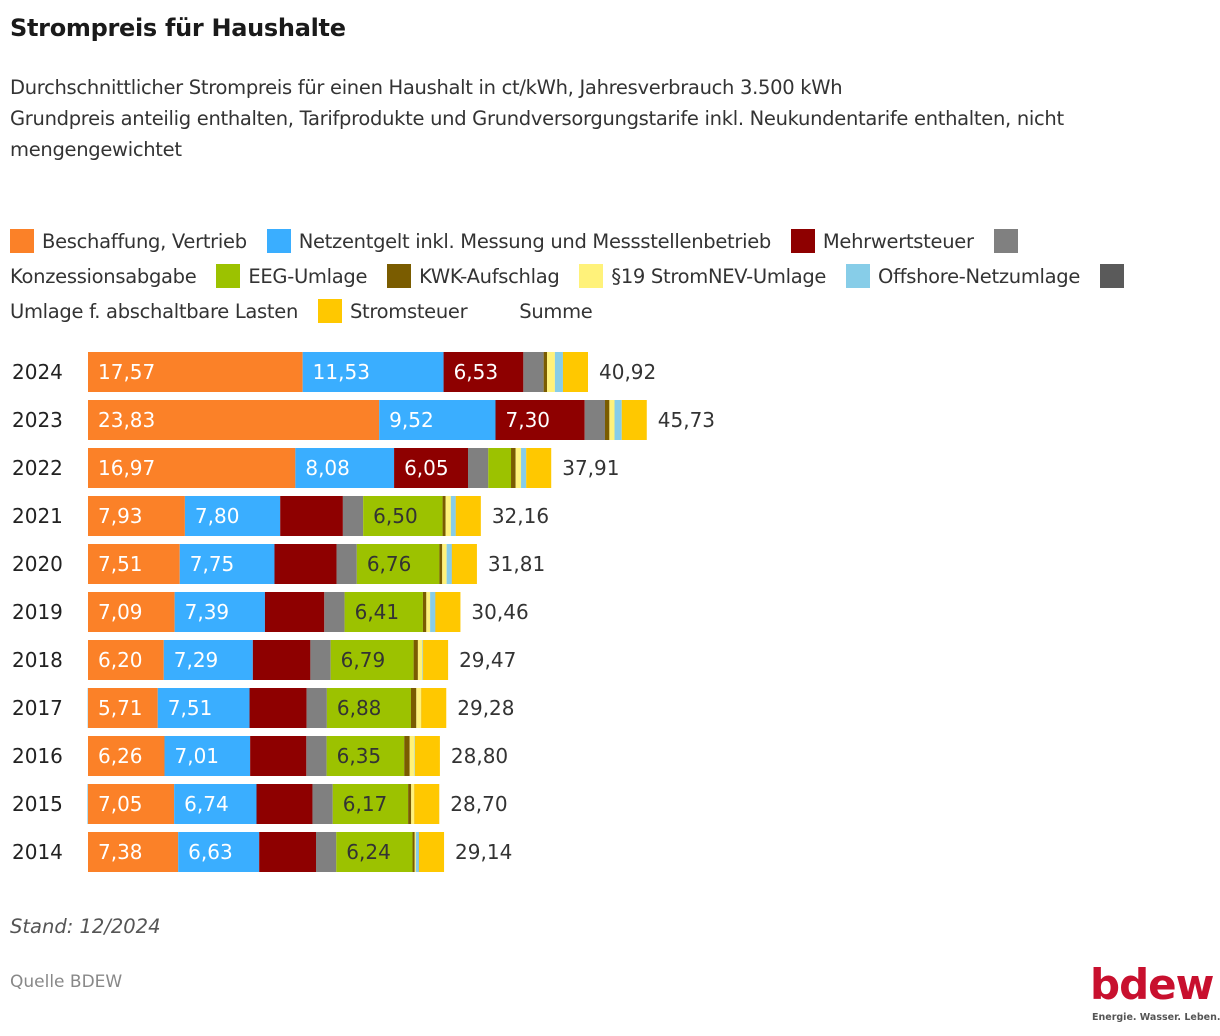  I want to click on legend-label: Summe, so click(556, 311).